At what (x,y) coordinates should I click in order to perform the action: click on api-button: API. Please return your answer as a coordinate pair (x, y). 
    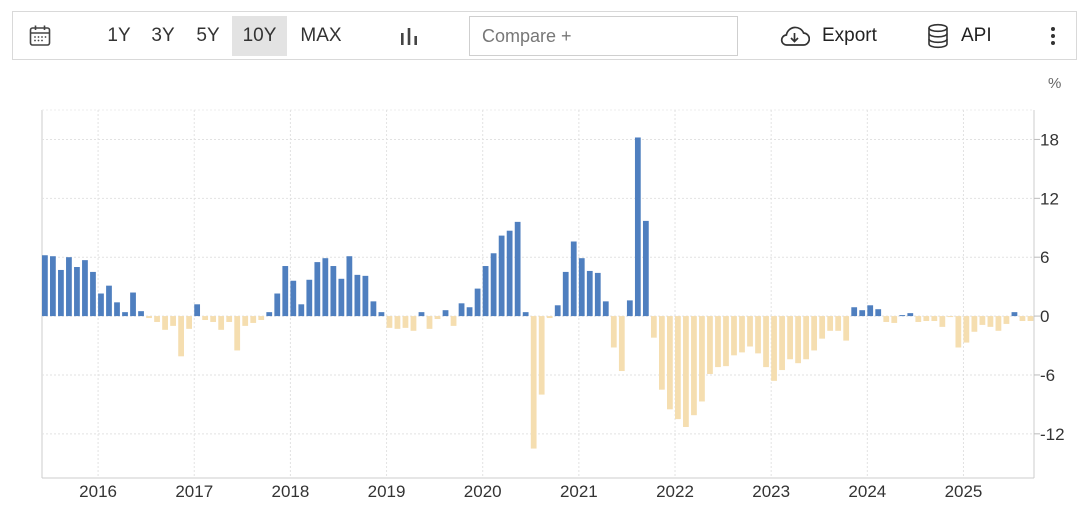
    Looking at the image, I should click on (959, 35).